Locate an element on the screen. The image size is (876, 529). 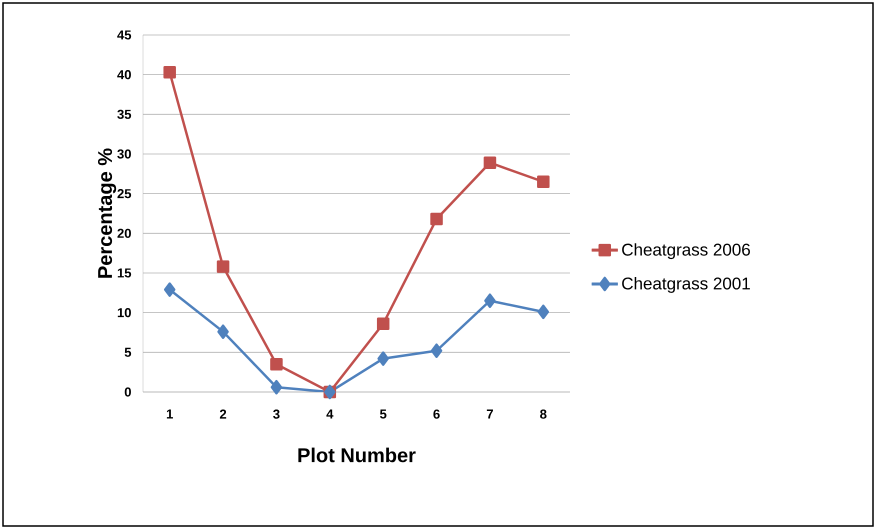
y-tick-label: 35 is located at coordinates (124, 114).